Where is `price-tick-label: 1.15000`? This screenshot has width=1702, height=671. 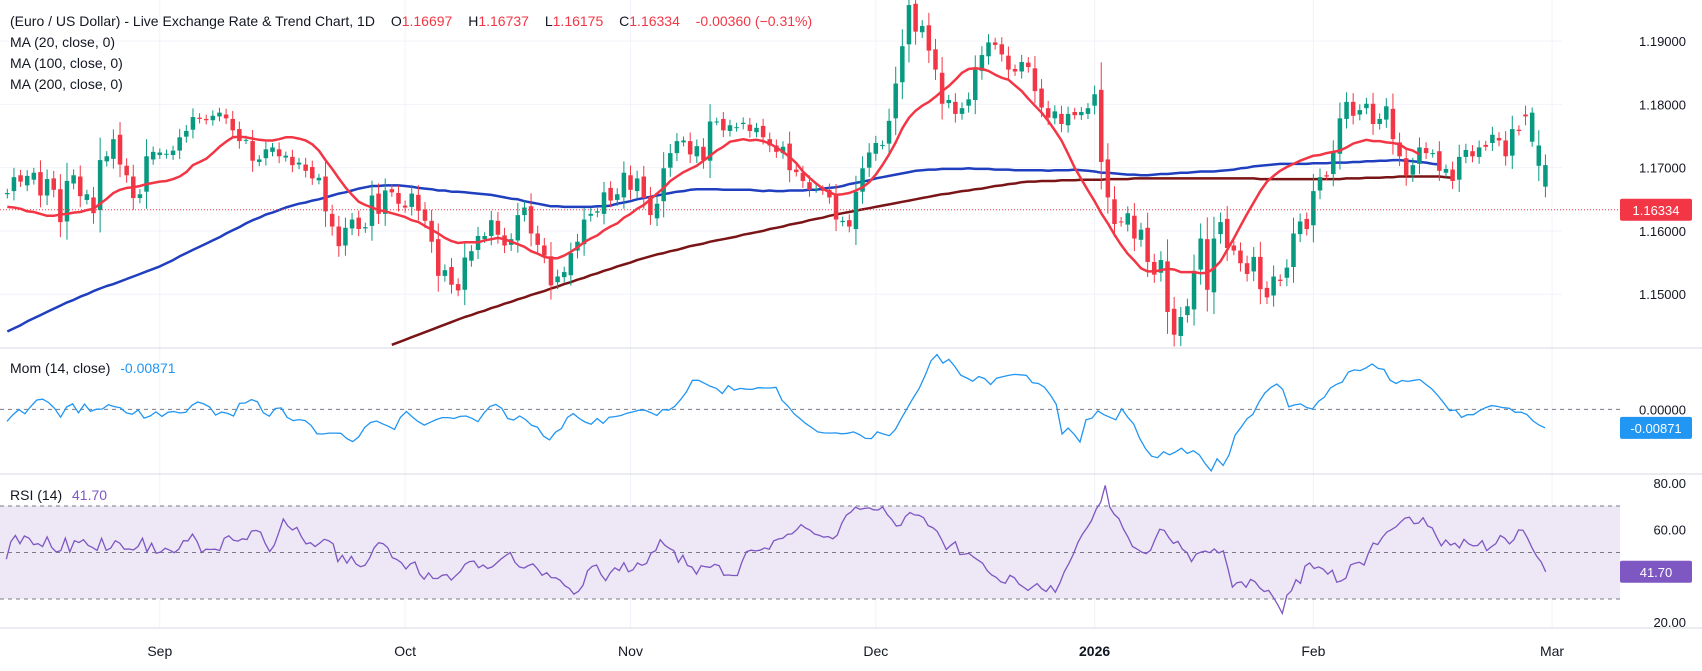
price-tick-label: 1.15000 is located at coordinates (1662, 294).